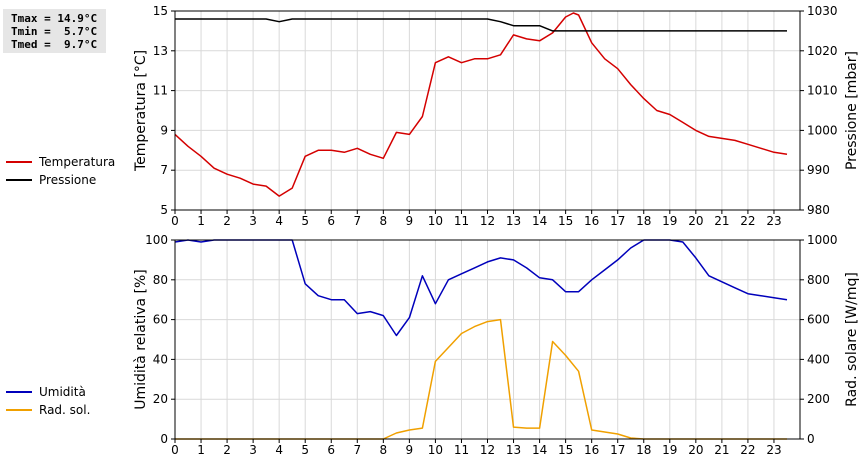  Describe the element at coordinates (811, 439) in the screenshot. I see `chart2-y2-tick-label: 0` at that location.